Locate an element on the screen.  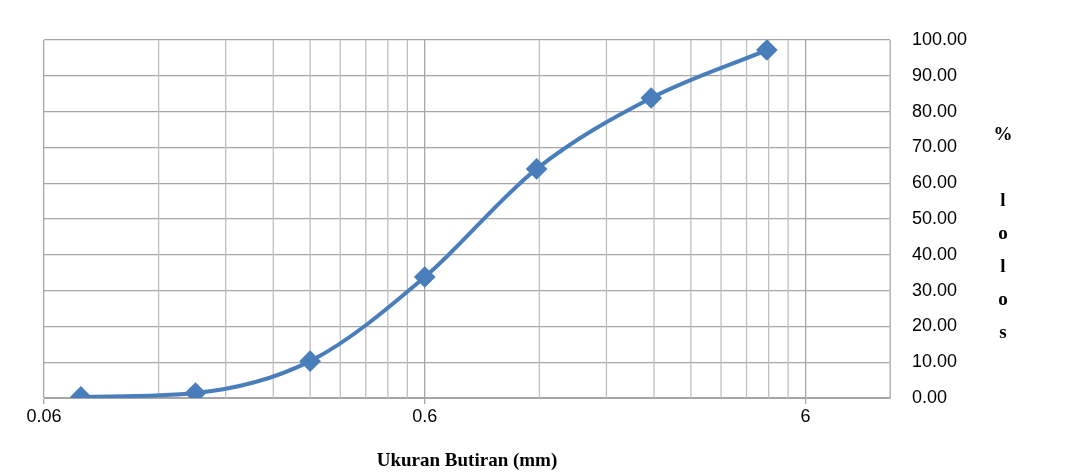
y-tick-label: 10.00 is located at coordinates (935, 361).